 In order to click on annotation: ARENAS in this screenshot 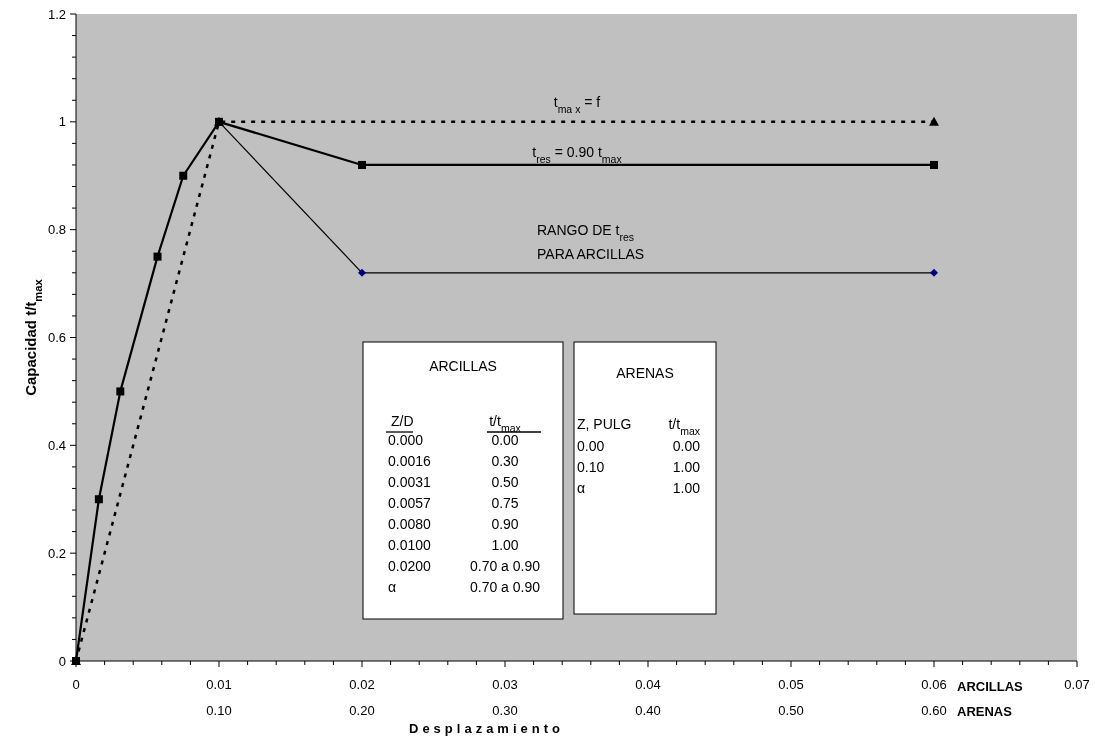, I will do `click(645, 373)`.